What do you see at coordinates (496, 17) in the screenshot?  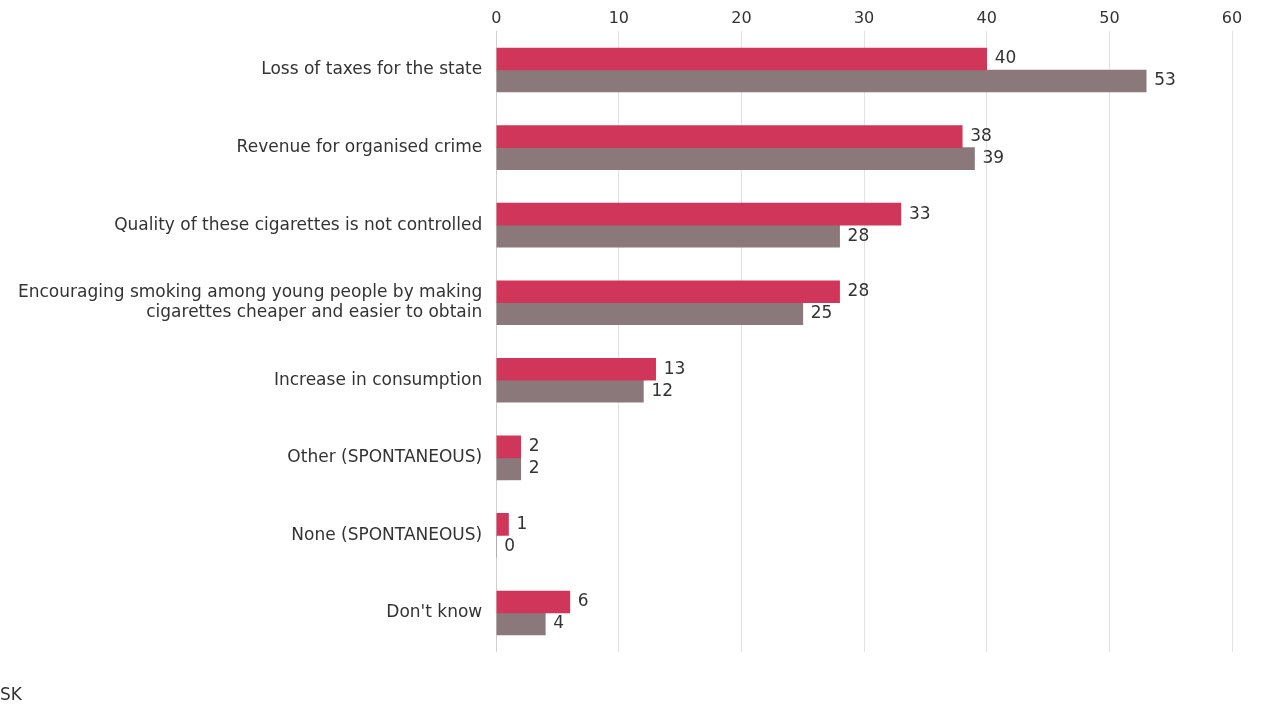 I see `x-tick-label: 0` at bounding box center [496, 17].